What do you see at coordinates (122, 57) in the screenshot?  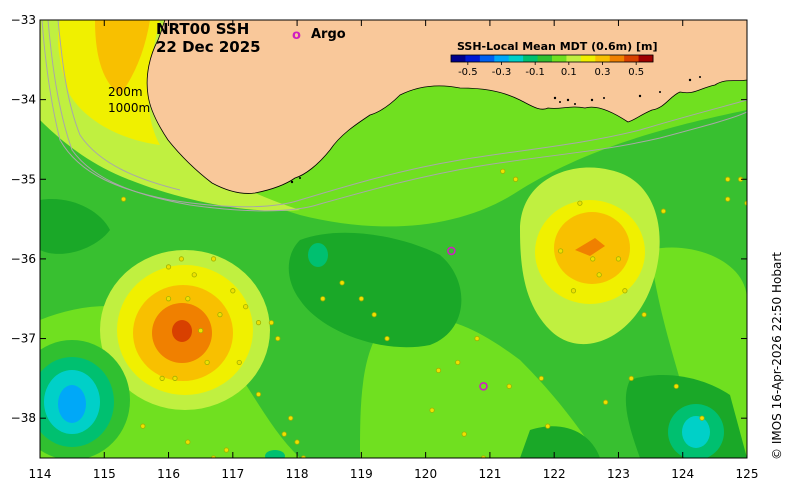 I see `coastal-current-core` at bounding box center [122, 57].